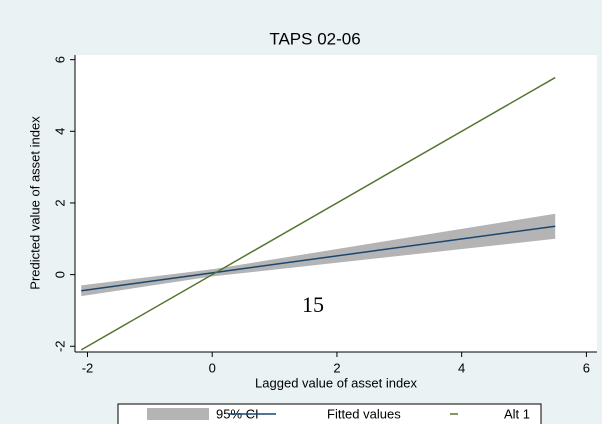 Image resolution: width=602 pixels, height=424 pixels. Describe the element at coordinates (461, 367) in the screenshot. I see `x-tick-label: 4` at that location.